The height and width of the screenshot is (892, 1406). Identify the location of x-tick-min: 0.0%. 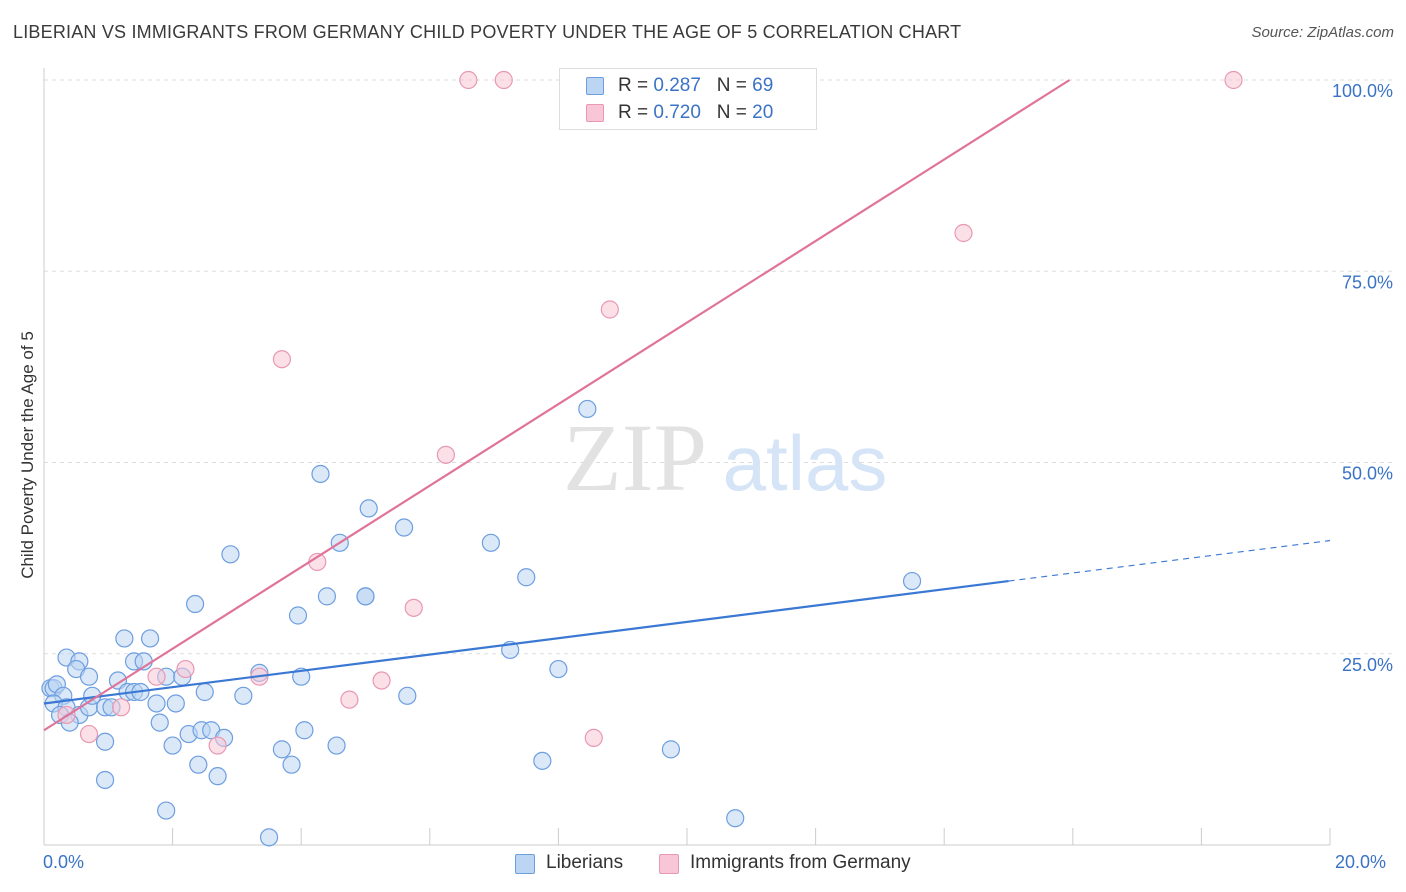
(64, 862).